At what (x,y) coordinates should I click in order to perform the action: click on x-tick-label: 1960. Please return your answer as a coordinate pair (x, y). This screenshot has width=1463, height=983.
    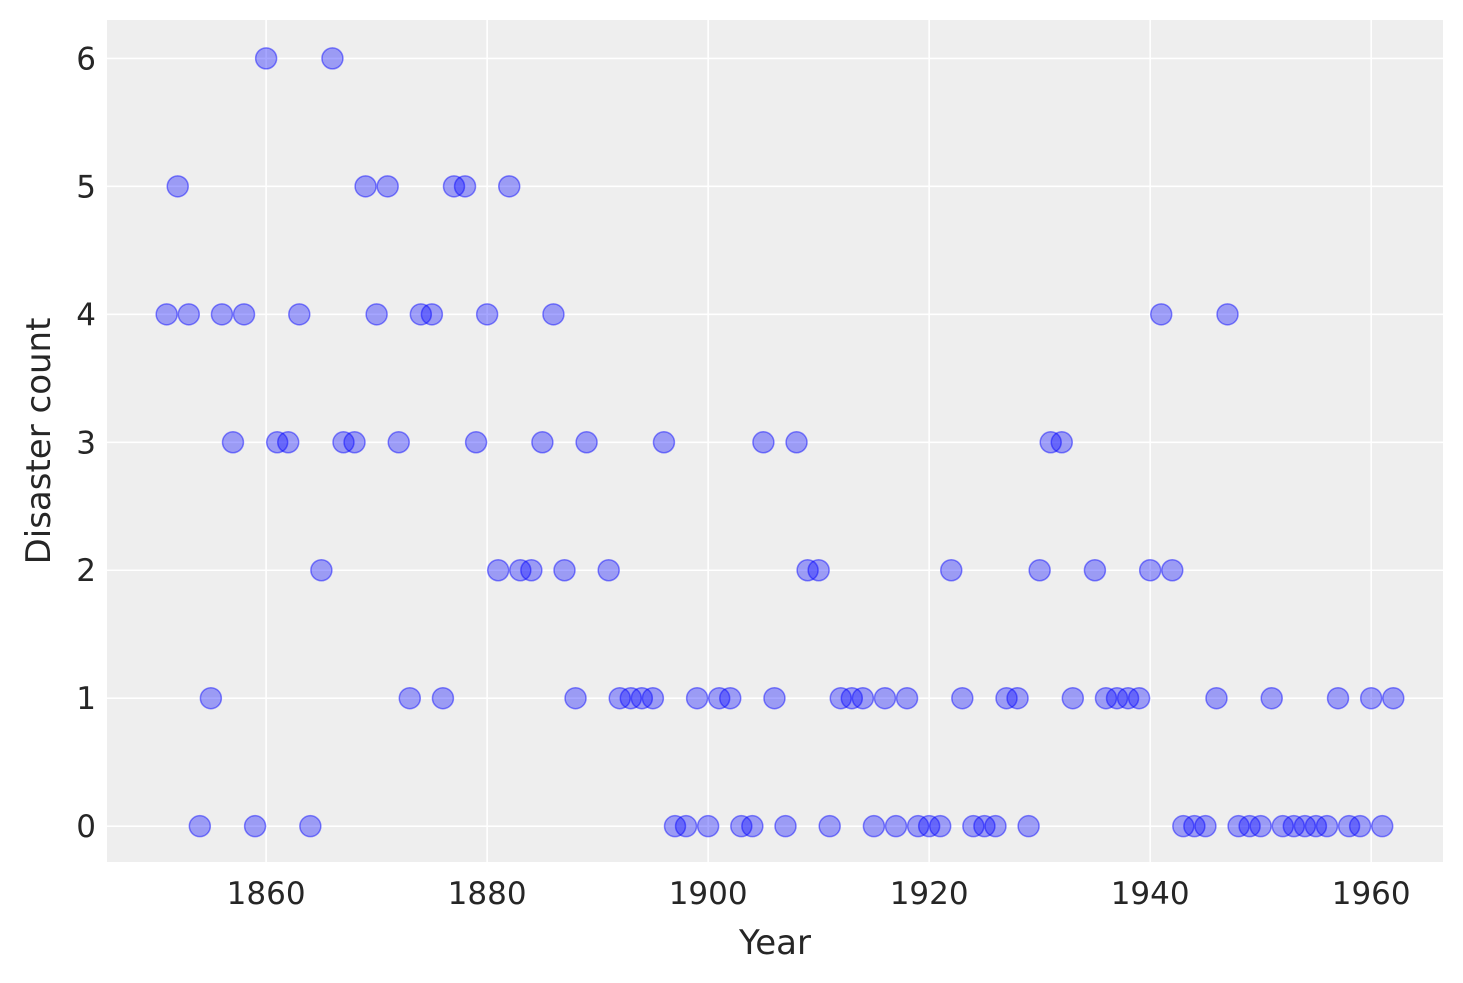
    Looking at the image, I should click on (1371, 894).